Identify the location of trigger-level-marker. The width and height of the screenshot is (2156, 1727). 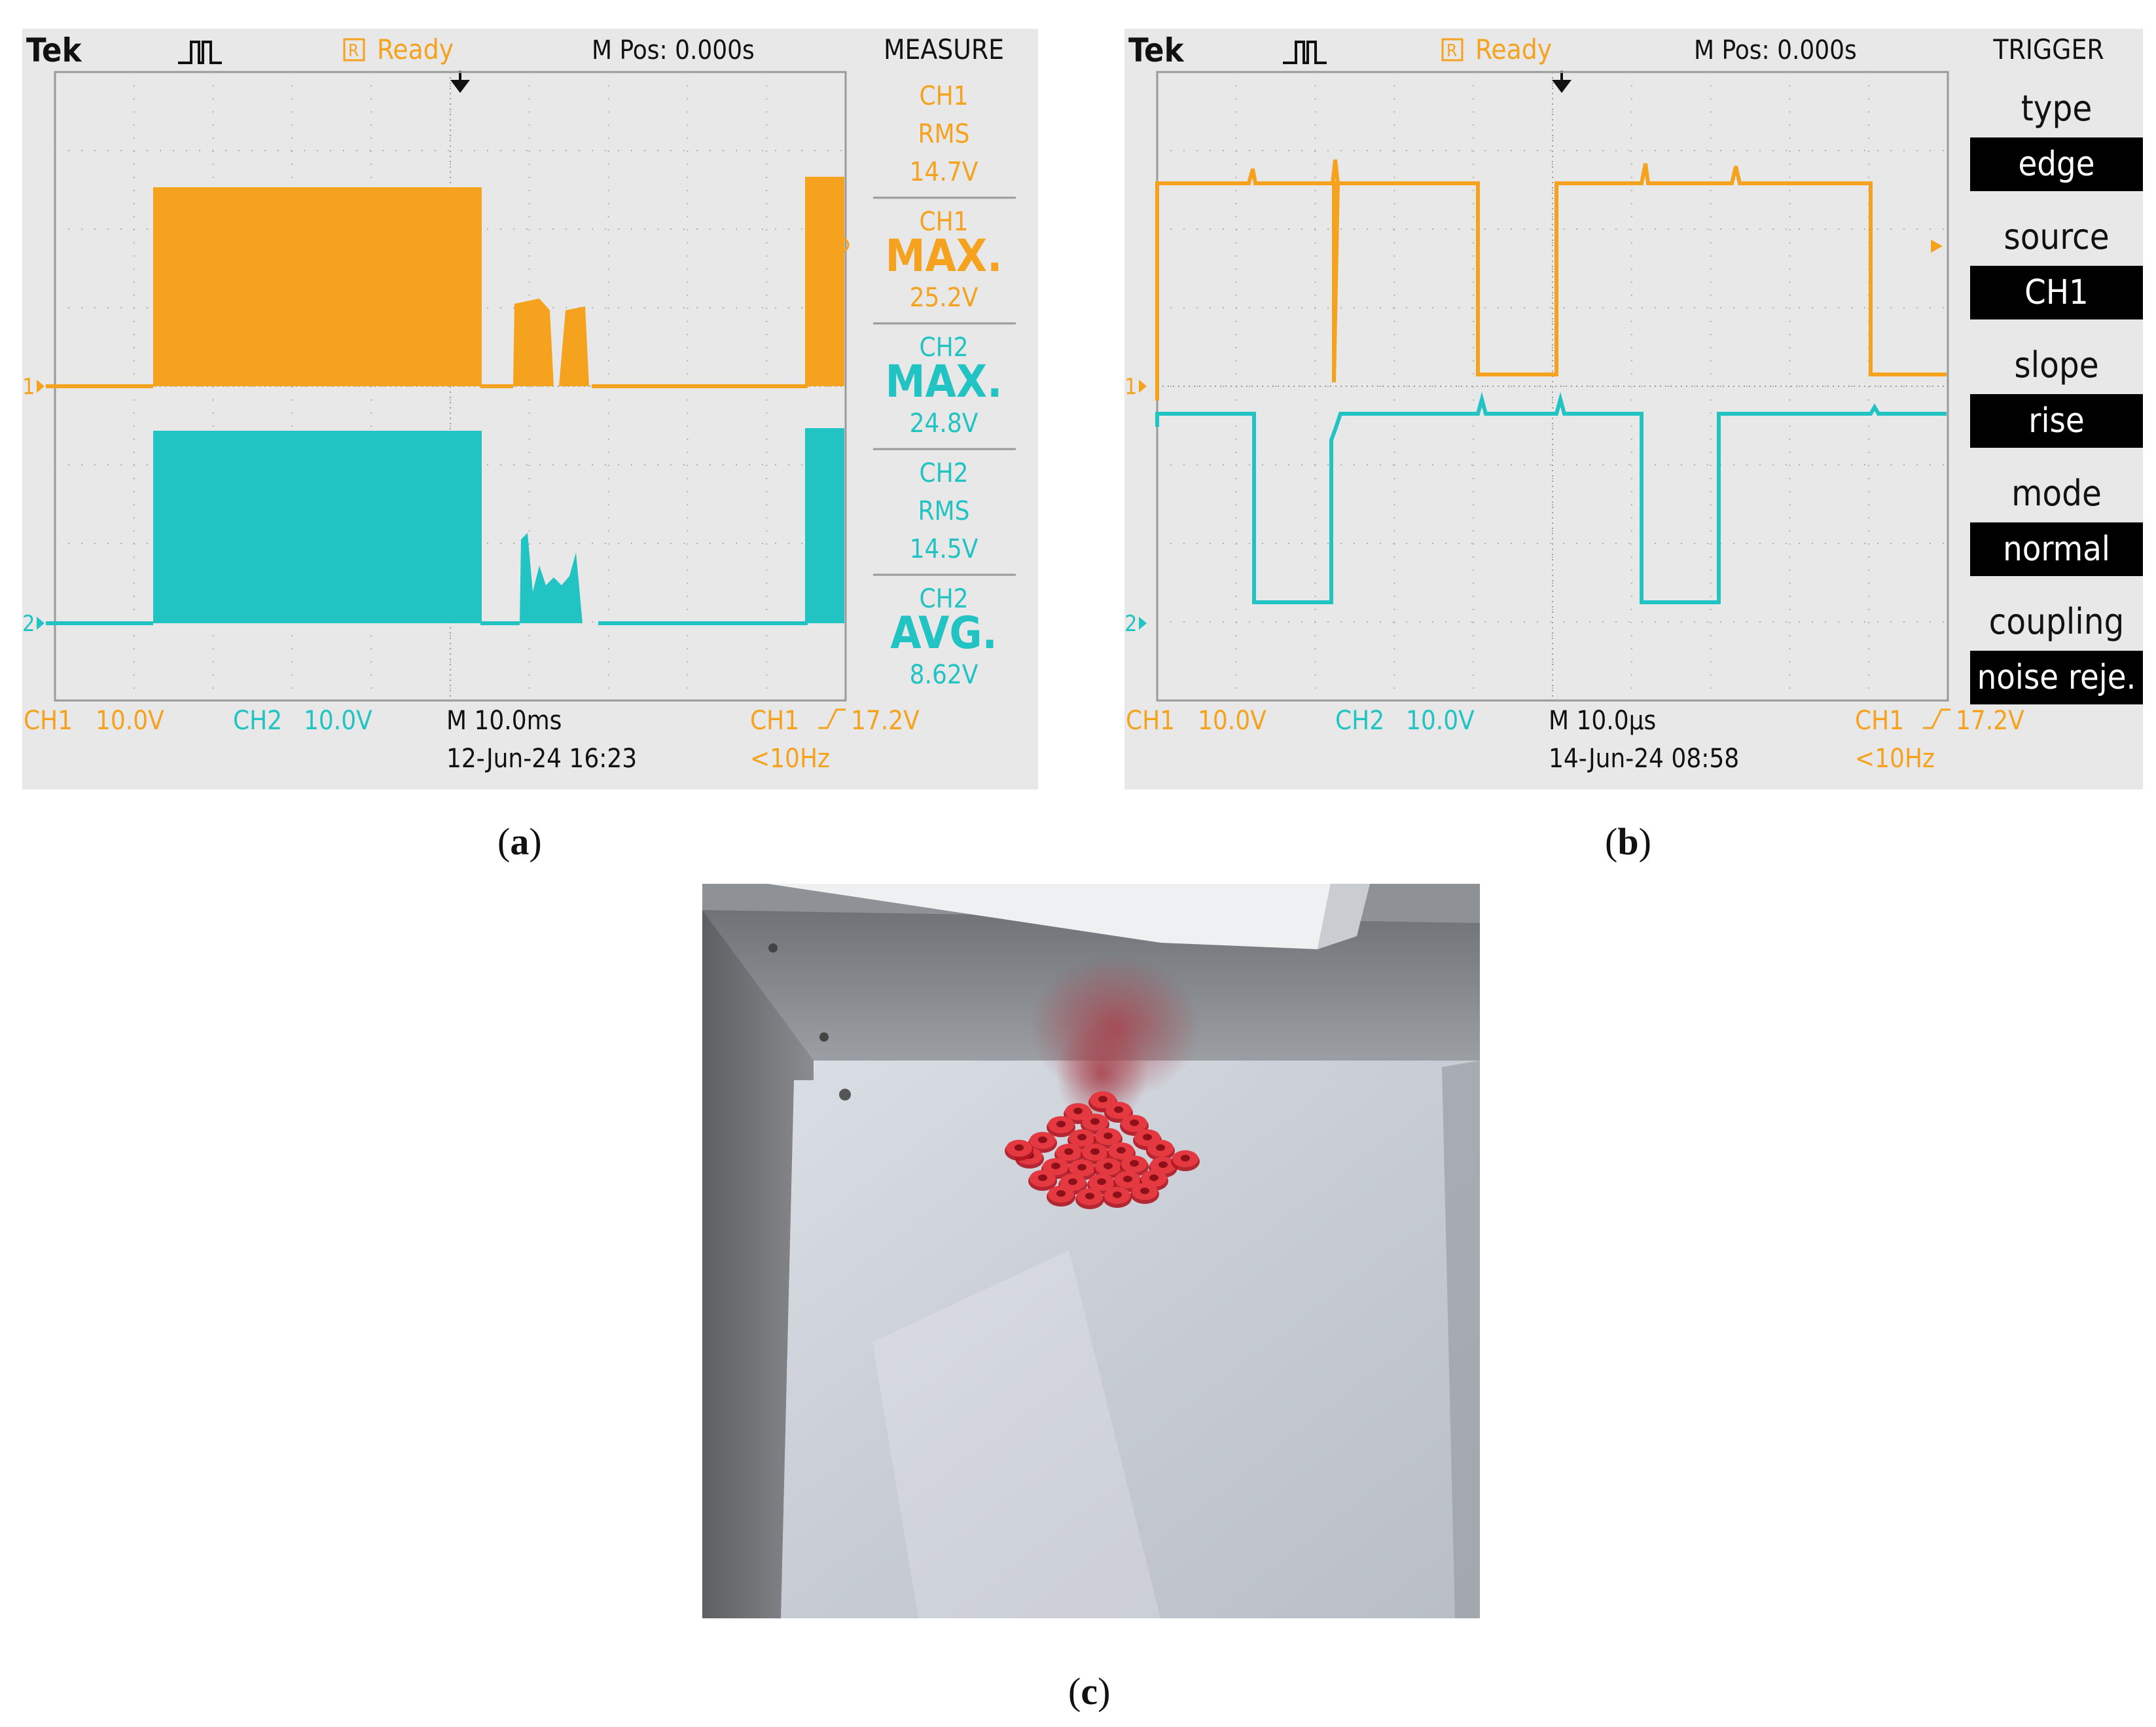
(1937, 246).